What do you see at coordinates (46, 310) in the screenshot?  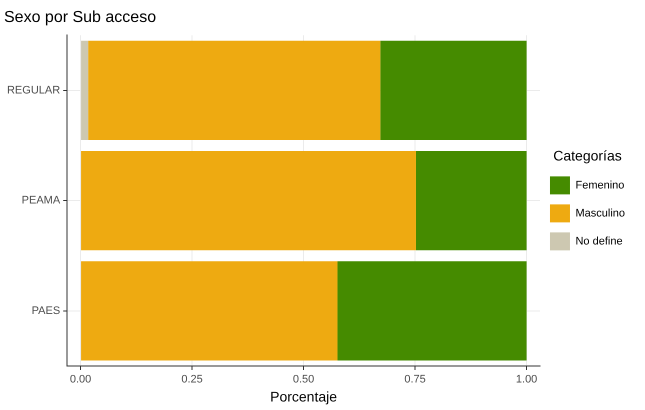 I see `y-tick-label: PAES` at bounding box center [46, 310].